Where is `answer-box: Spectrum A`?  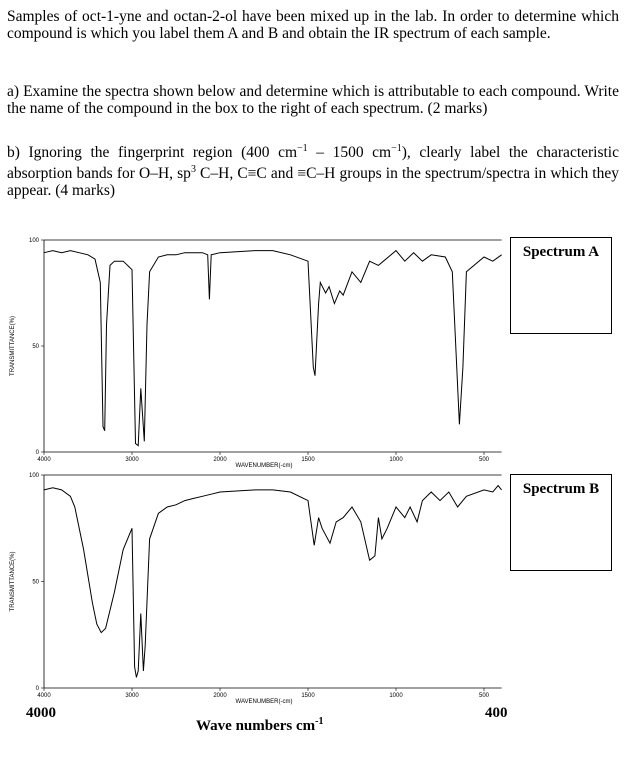 answer-box: Spectrum A is located at coordinates (561, 285).